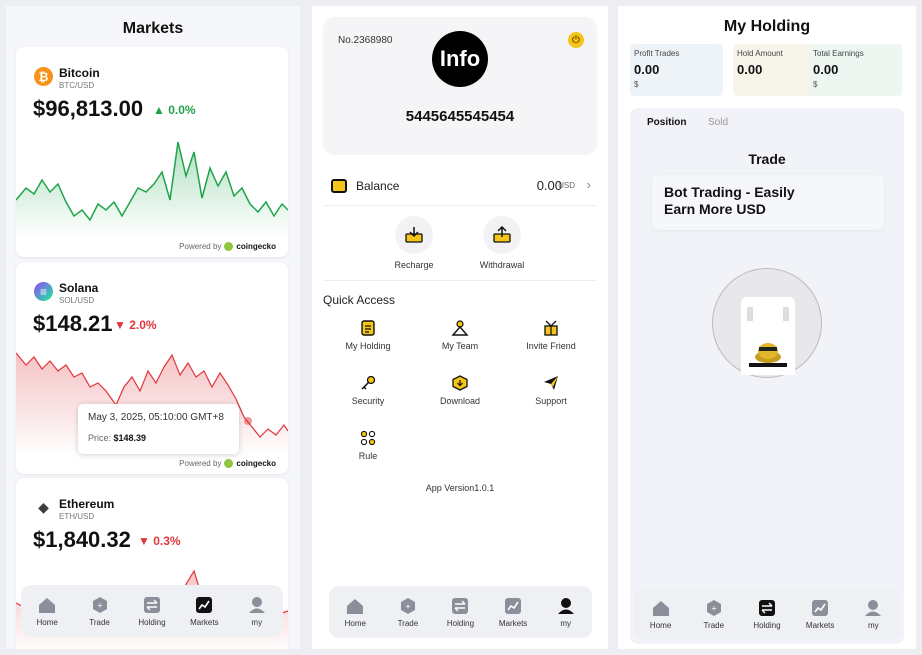 The width and height of the screenshot is (922, 655). Describe the element at coordinates (368, 438) in the screenshot. I see `rule-icon` at that location.